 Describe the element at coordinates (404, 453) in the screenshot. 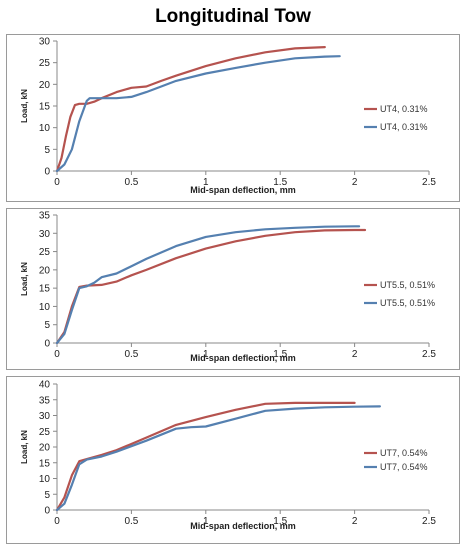

I see `legend-label-1: UT7, 0.54%` at that location.